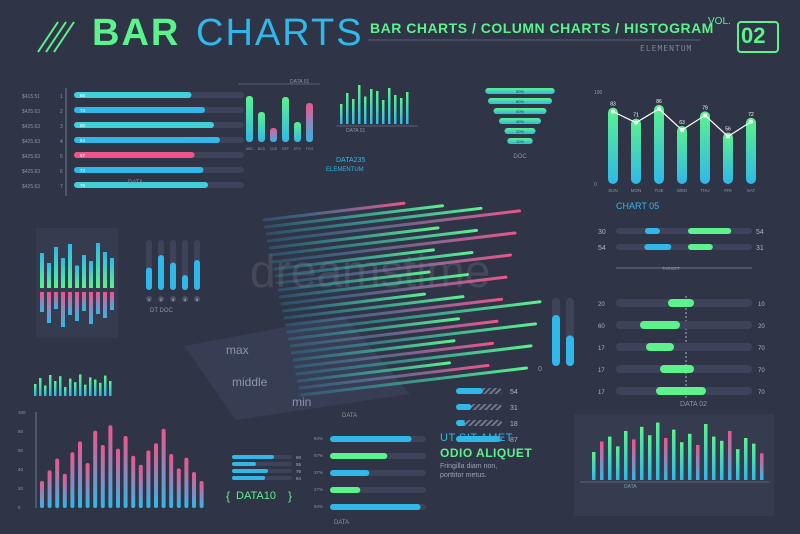 This screenshot has width=800, height=534. Describe the element at coordinates (601, 393) in the screenshot. I see `tick-label: 17` at that location.